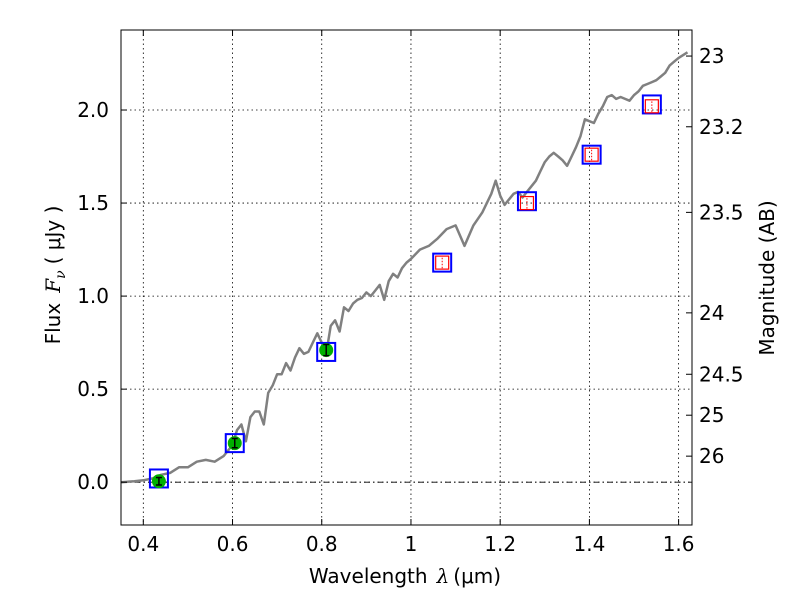 This screenshot has width=800, height=600. I want to click on x-tick-label: 1.6, so click(679, 544).